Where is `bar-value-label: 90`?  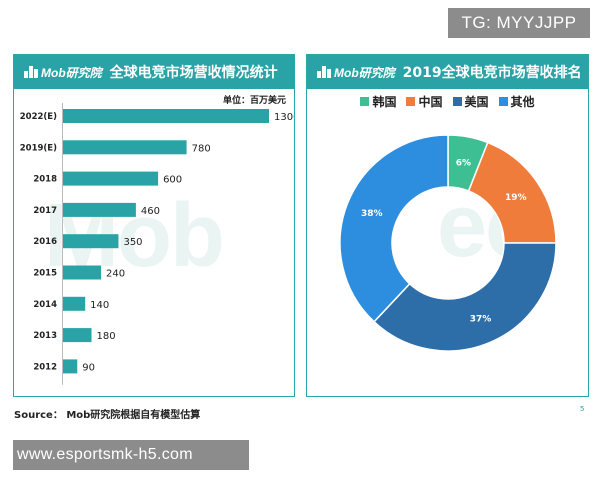 bar-value-label: 90 is located at coordinates (88, 367).